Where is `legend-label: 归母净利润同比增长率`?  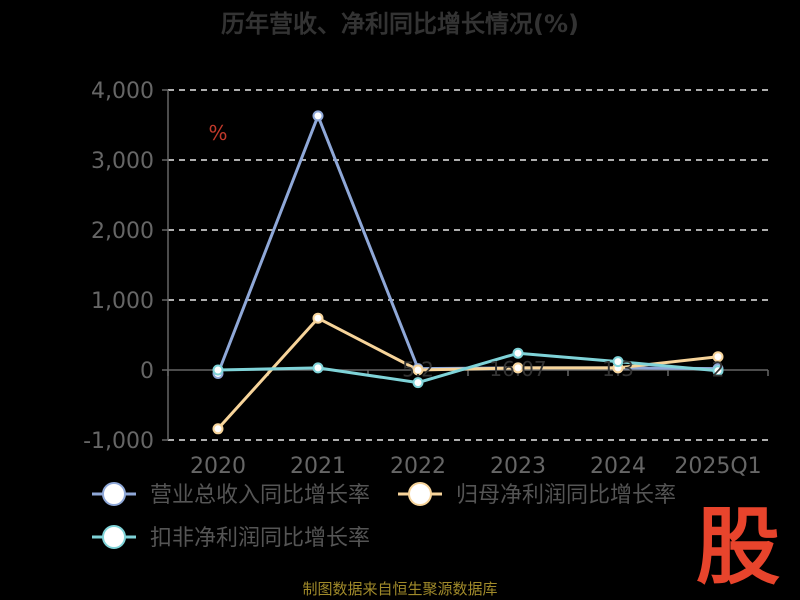 legend-label: 归母净利润同比增长率 is located at coordinates (566, 495).